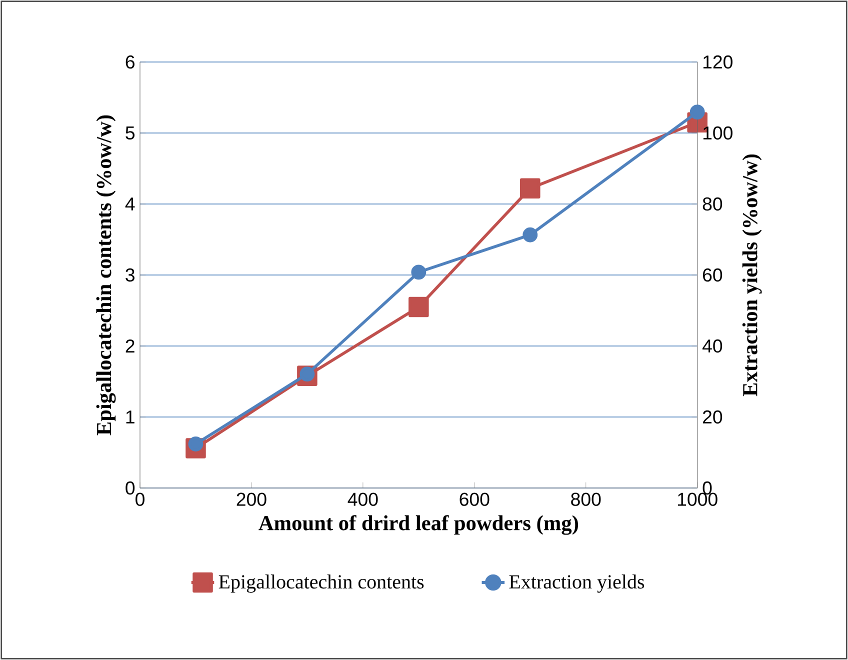 The image size is (848, 660). Describe the element at coordinates (321, 583) in the screenshot. I see `legend-label: Epigallocatechin contents` at that location.